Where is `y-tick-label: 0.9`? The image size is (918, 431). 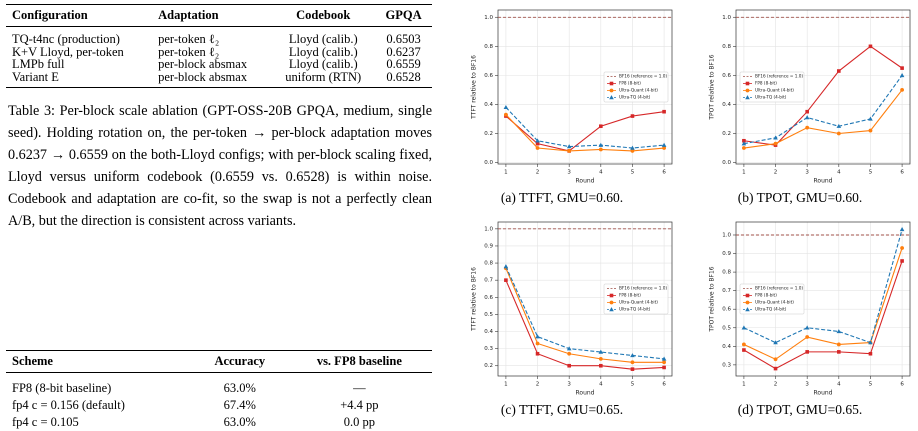
y-tick-label: 0.9 is located at coordinates (726, 254).